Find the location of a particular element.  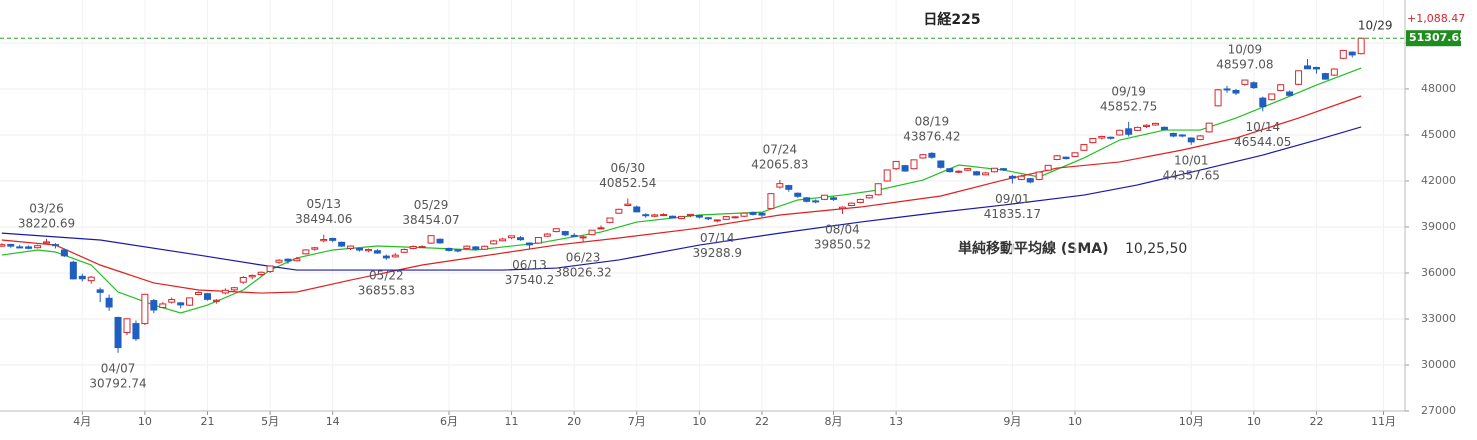

annotation-date: 05/13 is located at coordinates (323, 204).